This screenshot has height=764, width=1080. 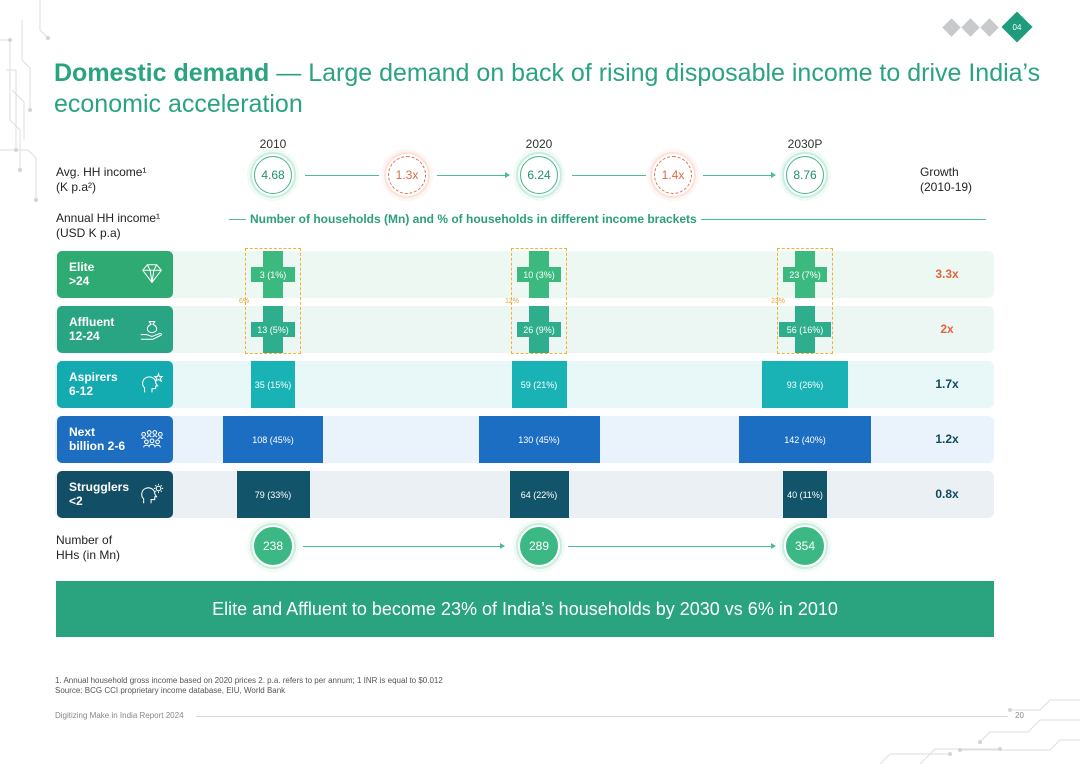 I want to click on page-indicator: 04, so click(x=987, y=27).